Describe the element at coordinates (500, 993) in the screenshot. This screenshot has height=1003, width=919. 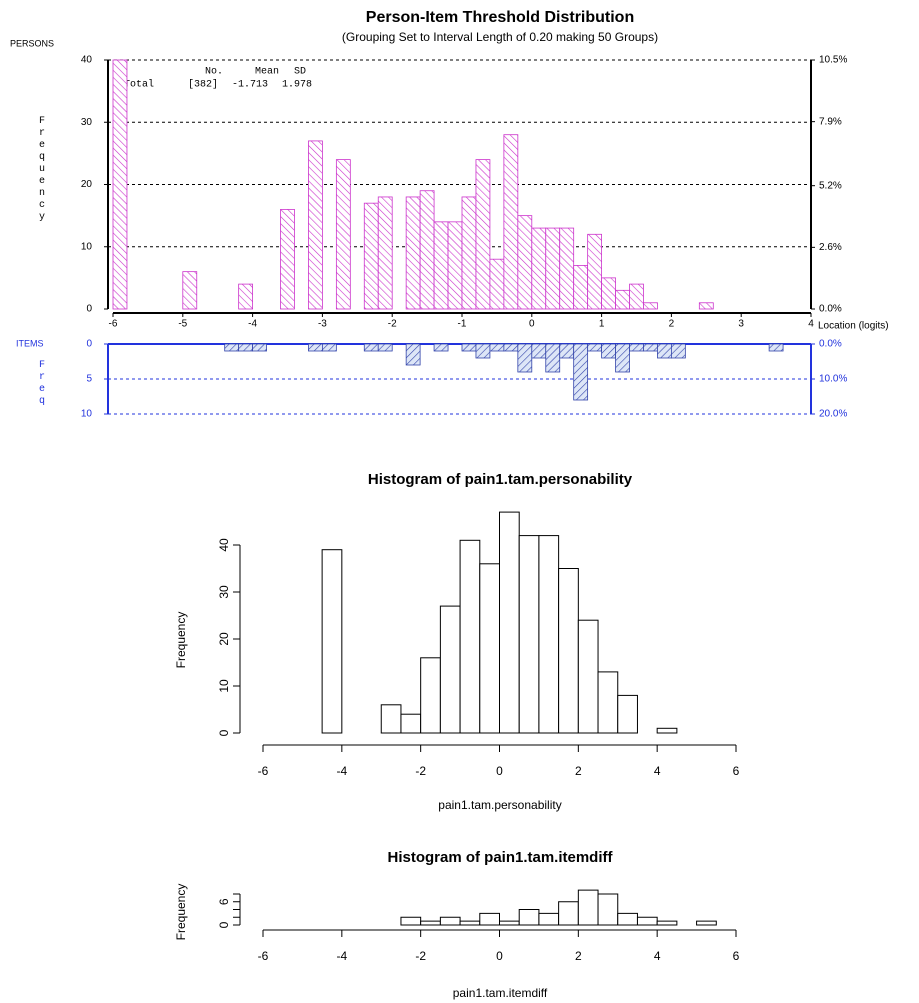
I see `x-label: pain1.tam.itemdiff` at that location.